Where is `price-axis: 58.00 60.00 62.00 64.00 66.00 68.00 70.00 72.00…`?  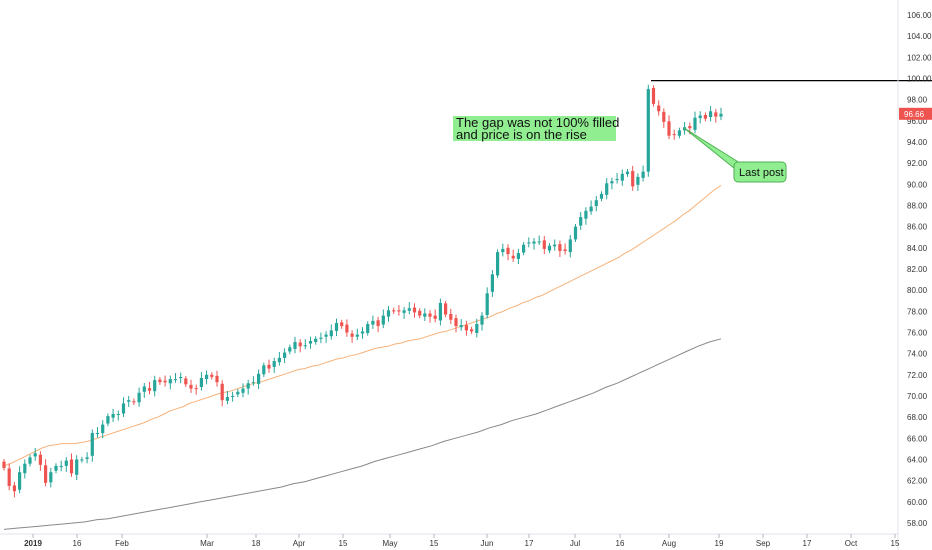
price-axis: 58.00 60.00 62.00 64.00 66.00 68.00 70.00 72.00… is located at coordinates (919, 269).